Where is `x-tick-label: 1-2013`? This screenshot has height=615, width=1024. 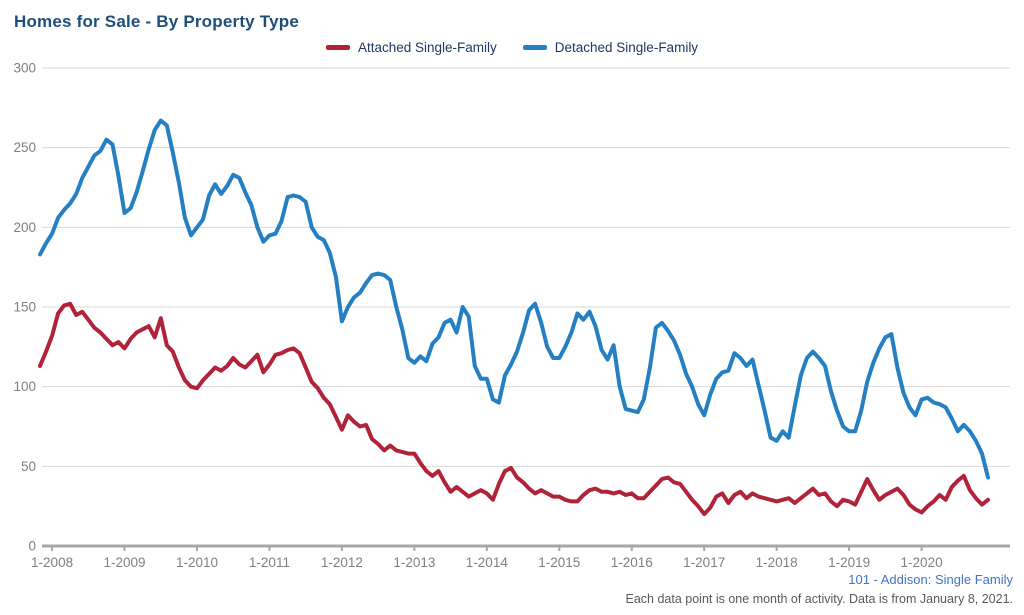
x-tick-label: 1-2013 is located at coordinates (414, 562).